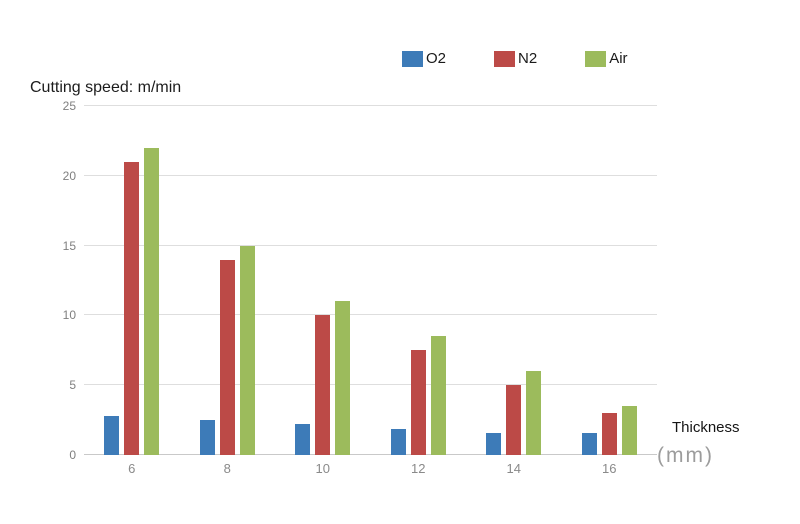 Image resolution: width=800 pixels, height=524 pixels. What do you see at coordinates (370, 468) in the screenshot?
I see `x-axis-tick-labels: 6 8 10 12 14 16` at bounding box center [370, 468].